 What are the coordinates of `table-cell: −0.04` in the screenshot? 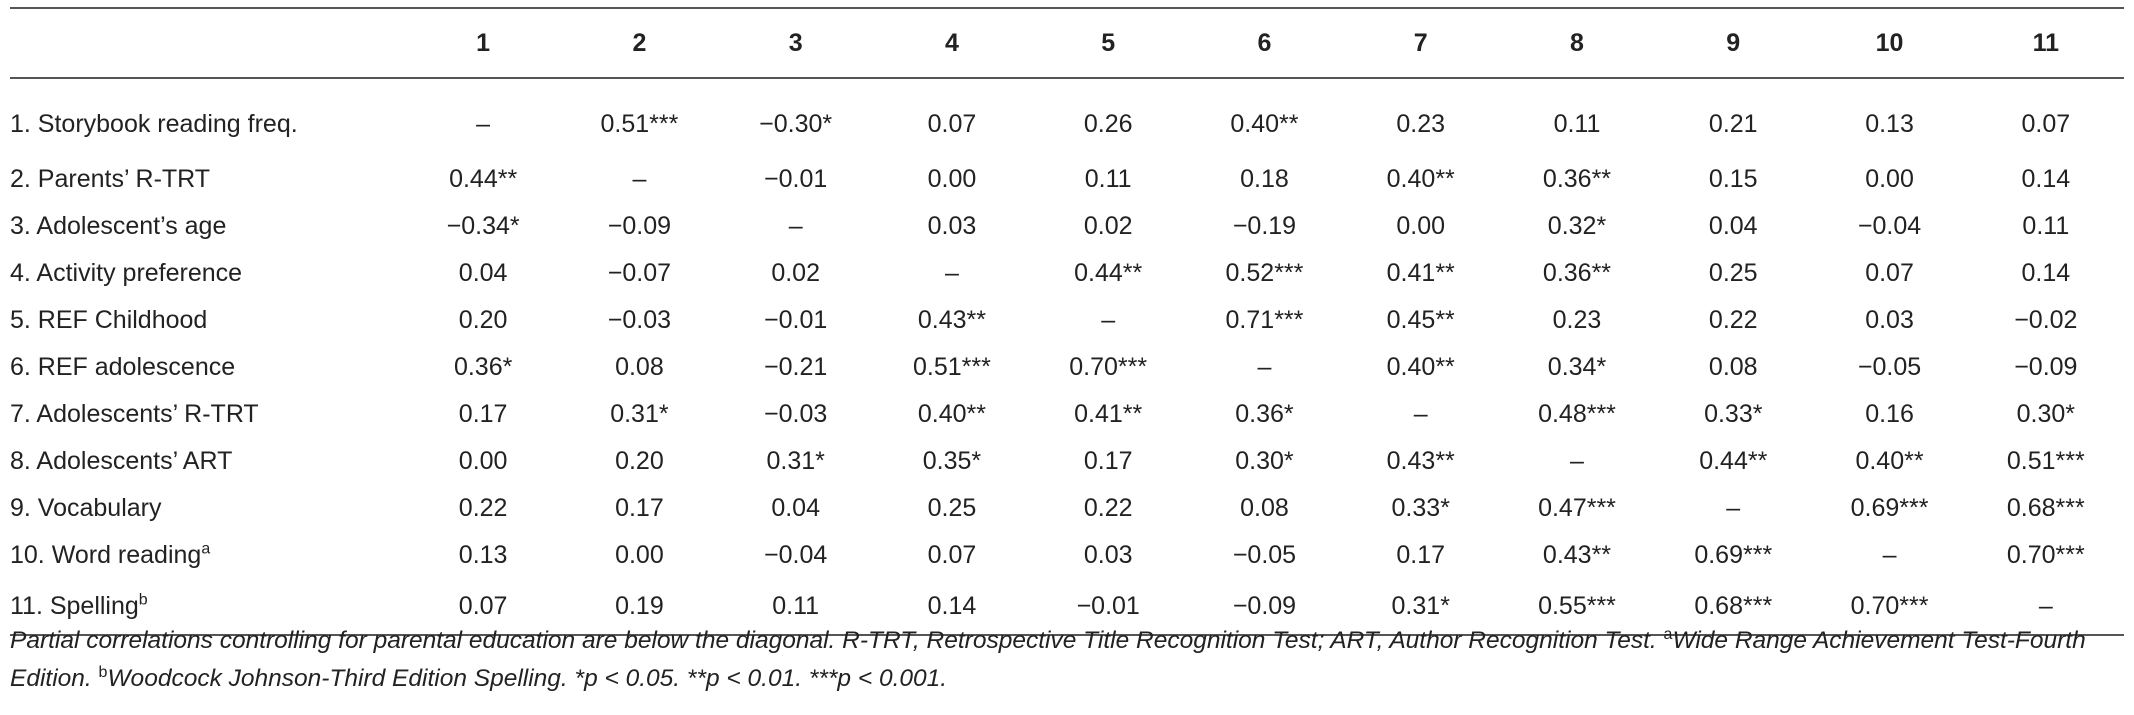 It's located at (1889, 226).